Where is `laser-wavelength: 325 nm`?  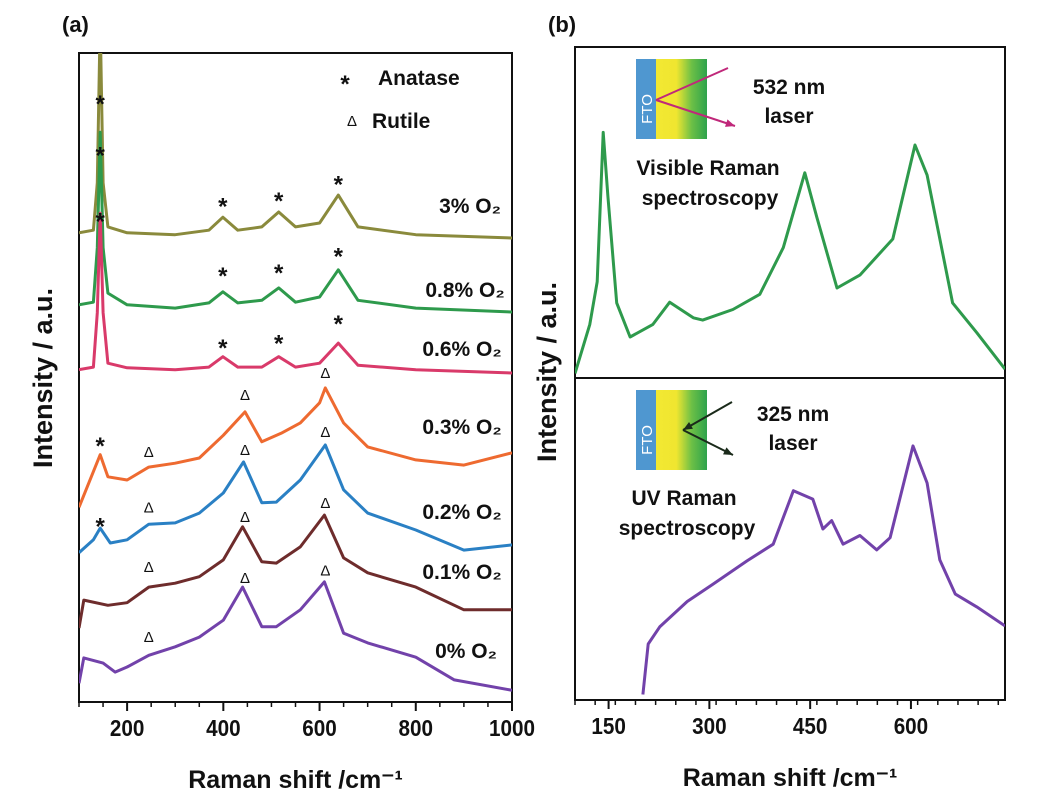
laser-wavelength: 325 nm is located at coordinates (793, 414).